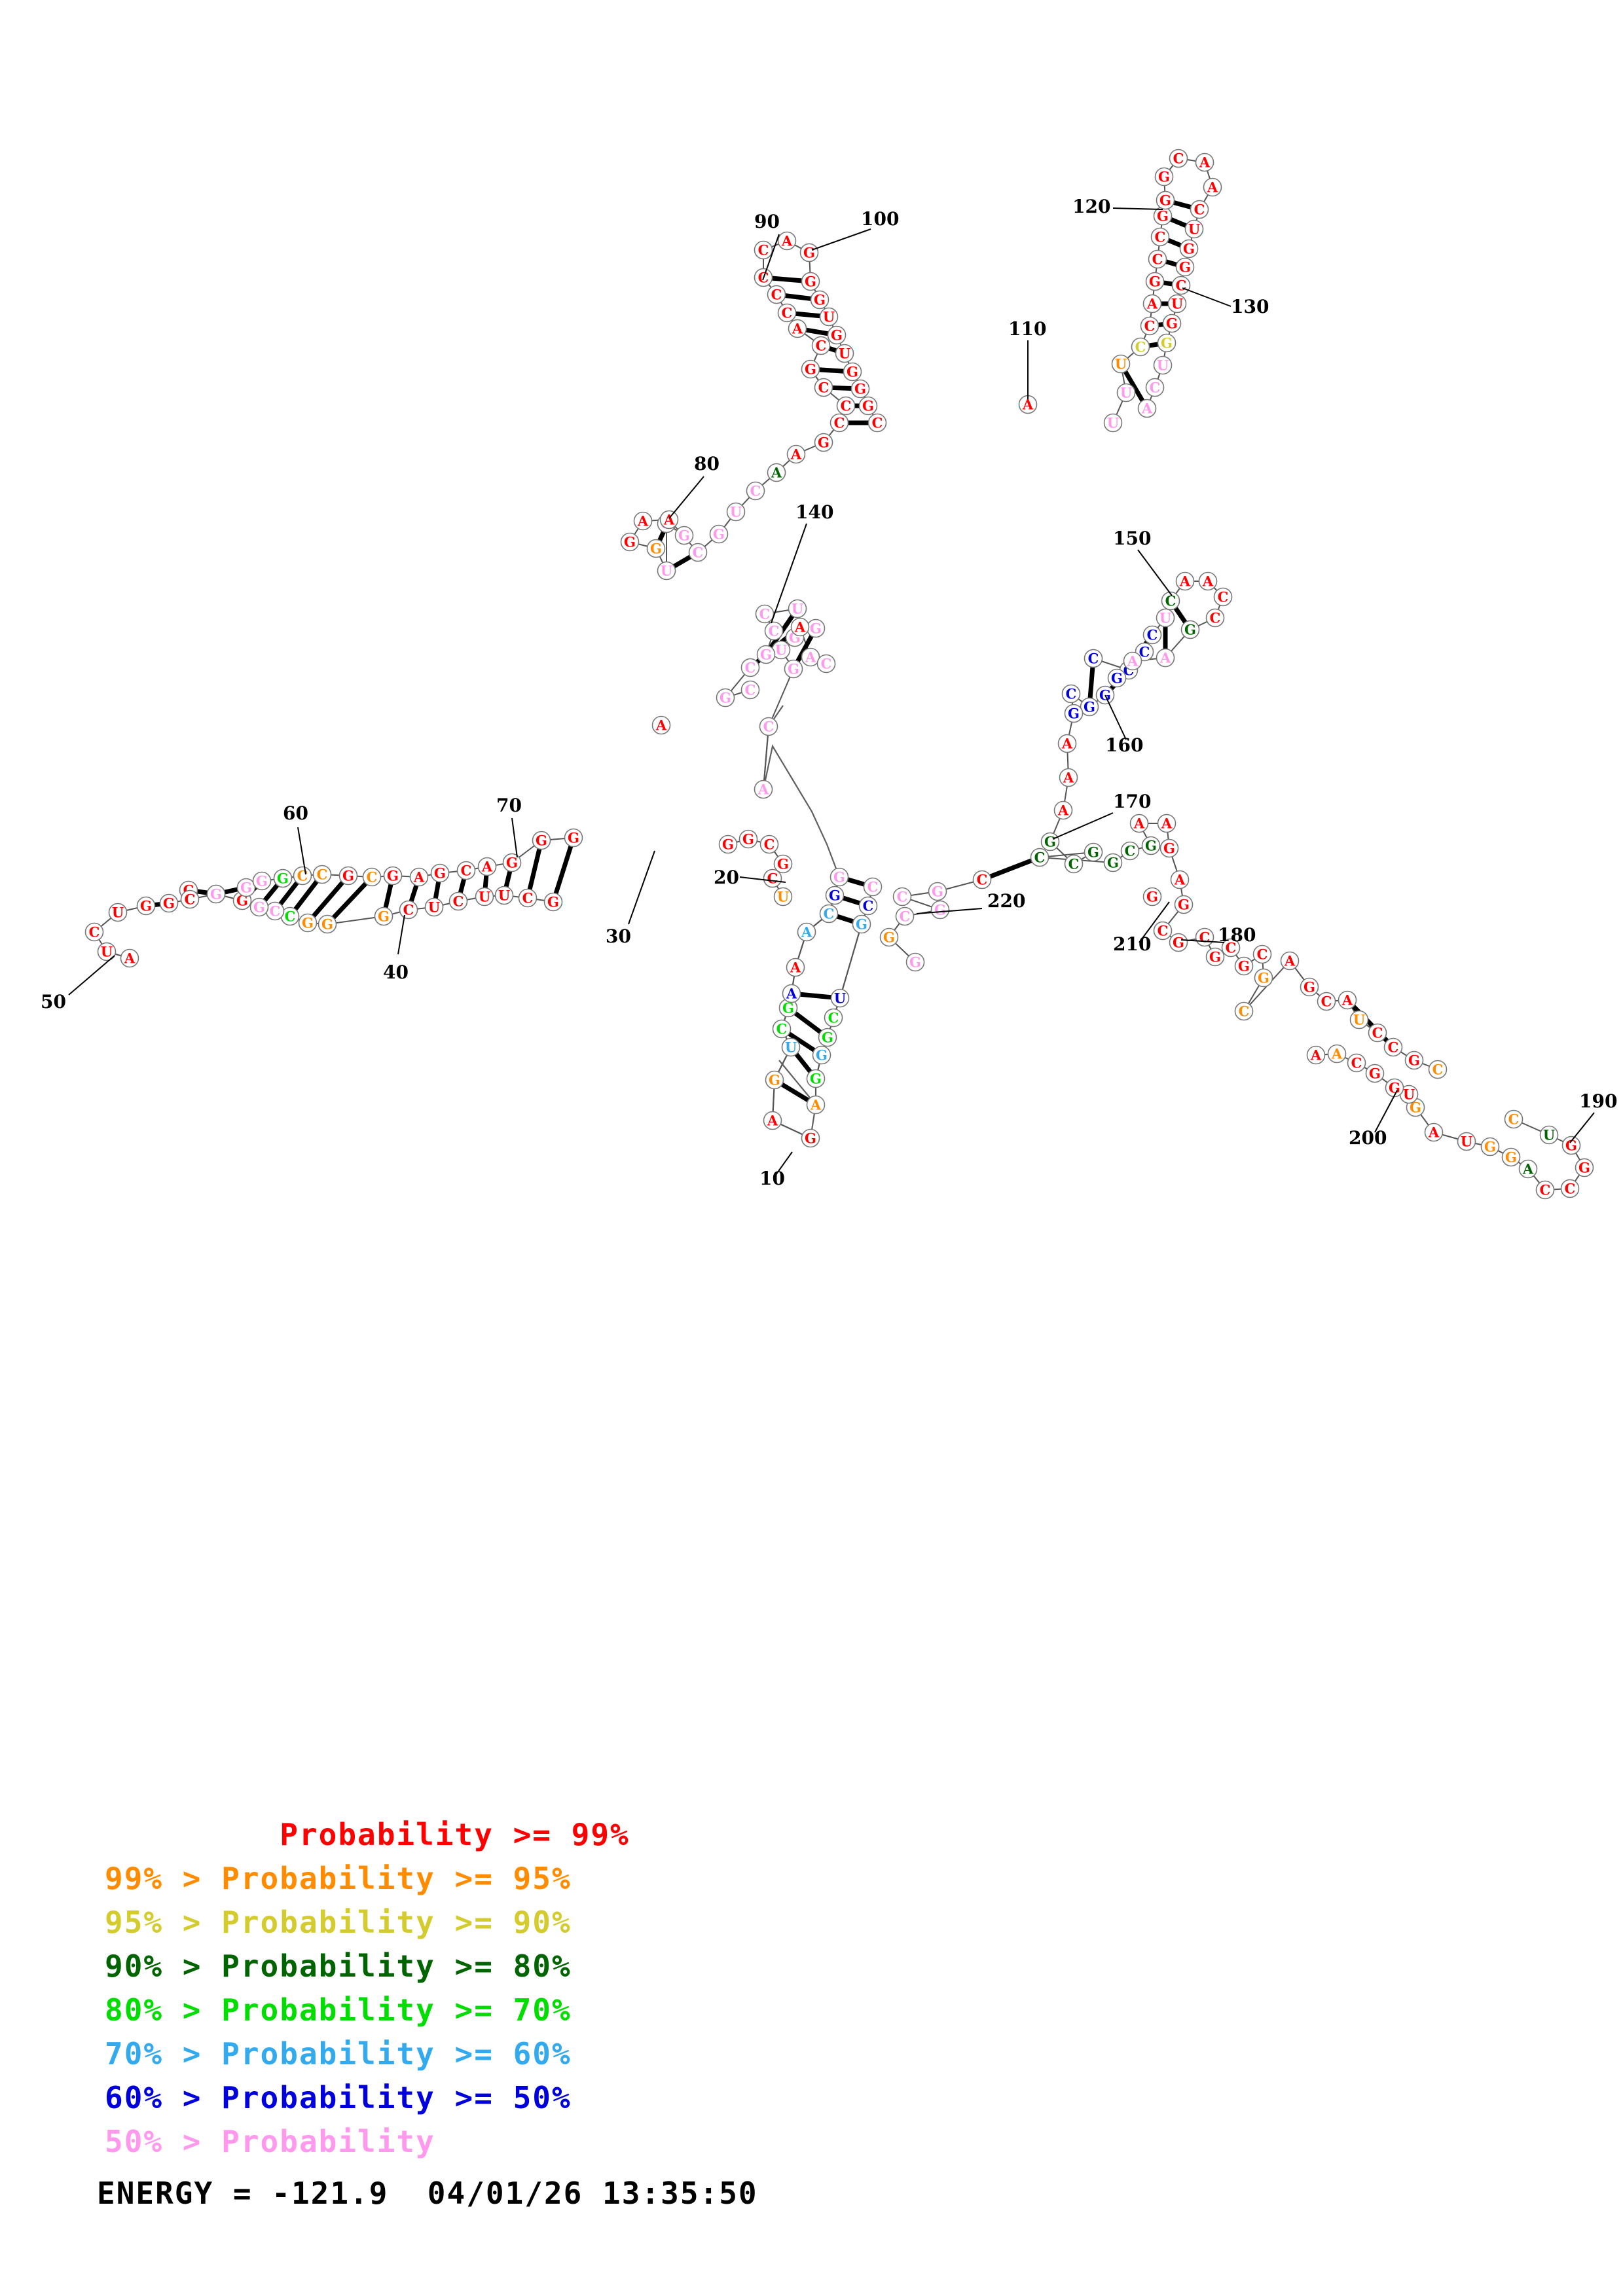 This screenshot has width=1623, height=2296. I want to click on legend-row-50: 60% > Probability >= 50%, so click(338, 2097).